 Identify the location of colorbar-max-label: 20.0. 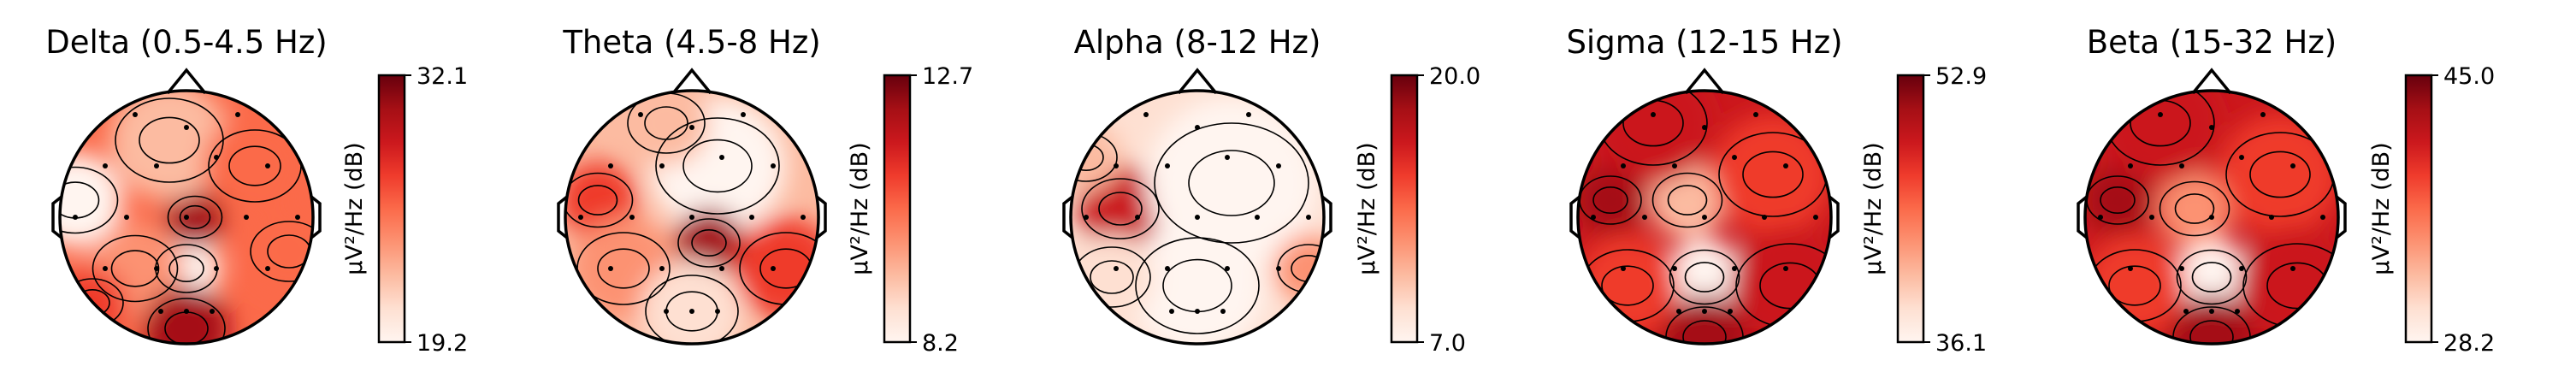
(1454, 76).